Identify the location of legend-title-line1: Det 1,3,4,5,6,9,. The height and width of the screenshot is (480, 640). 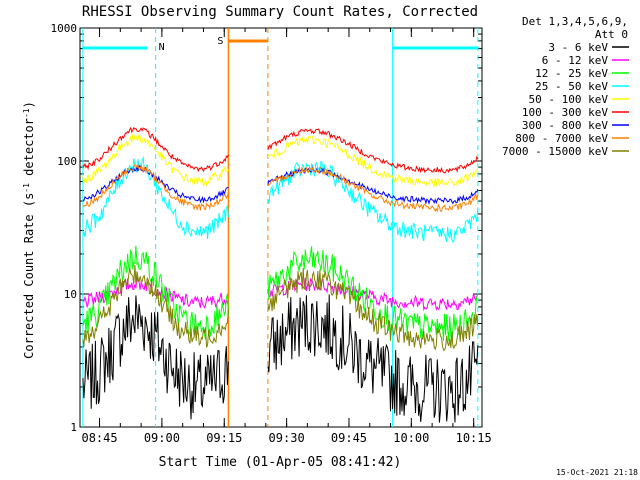
(575, 21).